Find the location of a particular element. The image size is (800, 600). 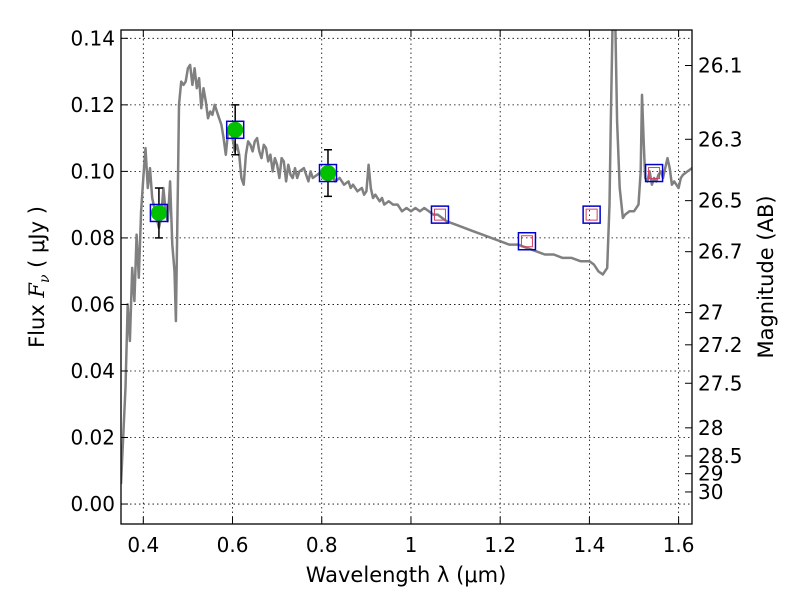

y-tick-label: 0.10 is located at coordinates (92, 171).